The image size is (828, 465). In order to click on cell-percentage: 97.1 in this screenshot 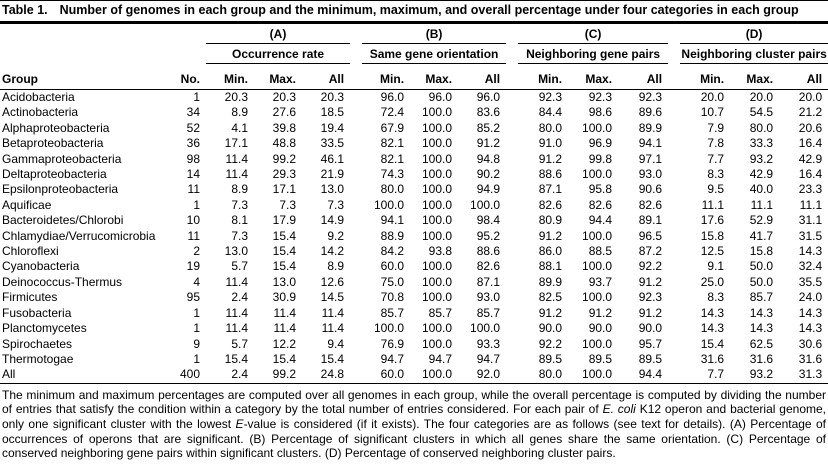, I will do `click(650, 158)`.